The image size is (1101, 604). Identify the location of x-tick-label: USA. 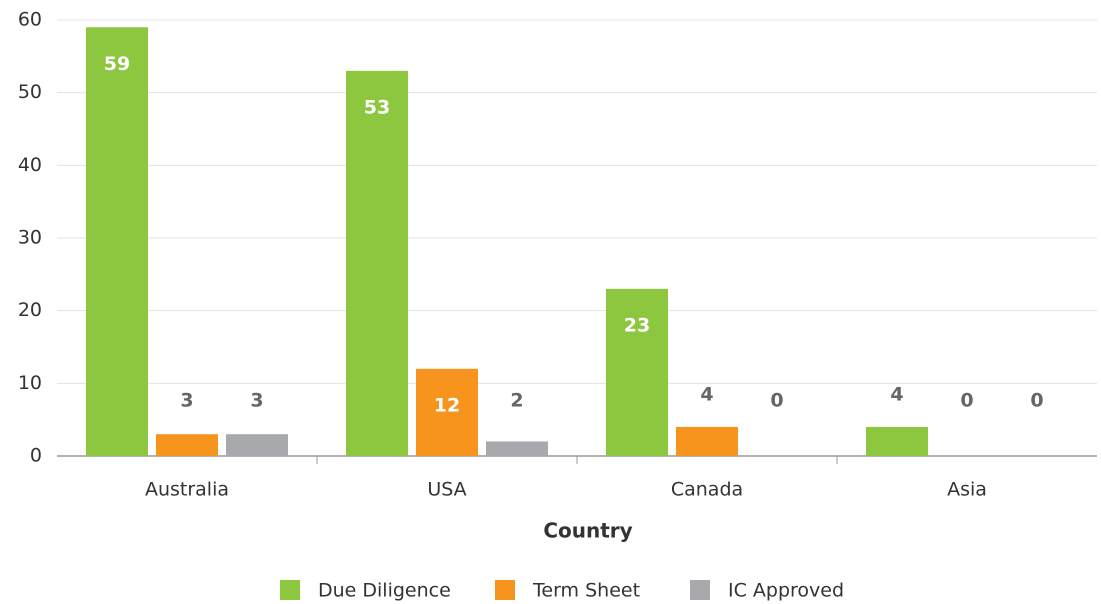
(446, 490).